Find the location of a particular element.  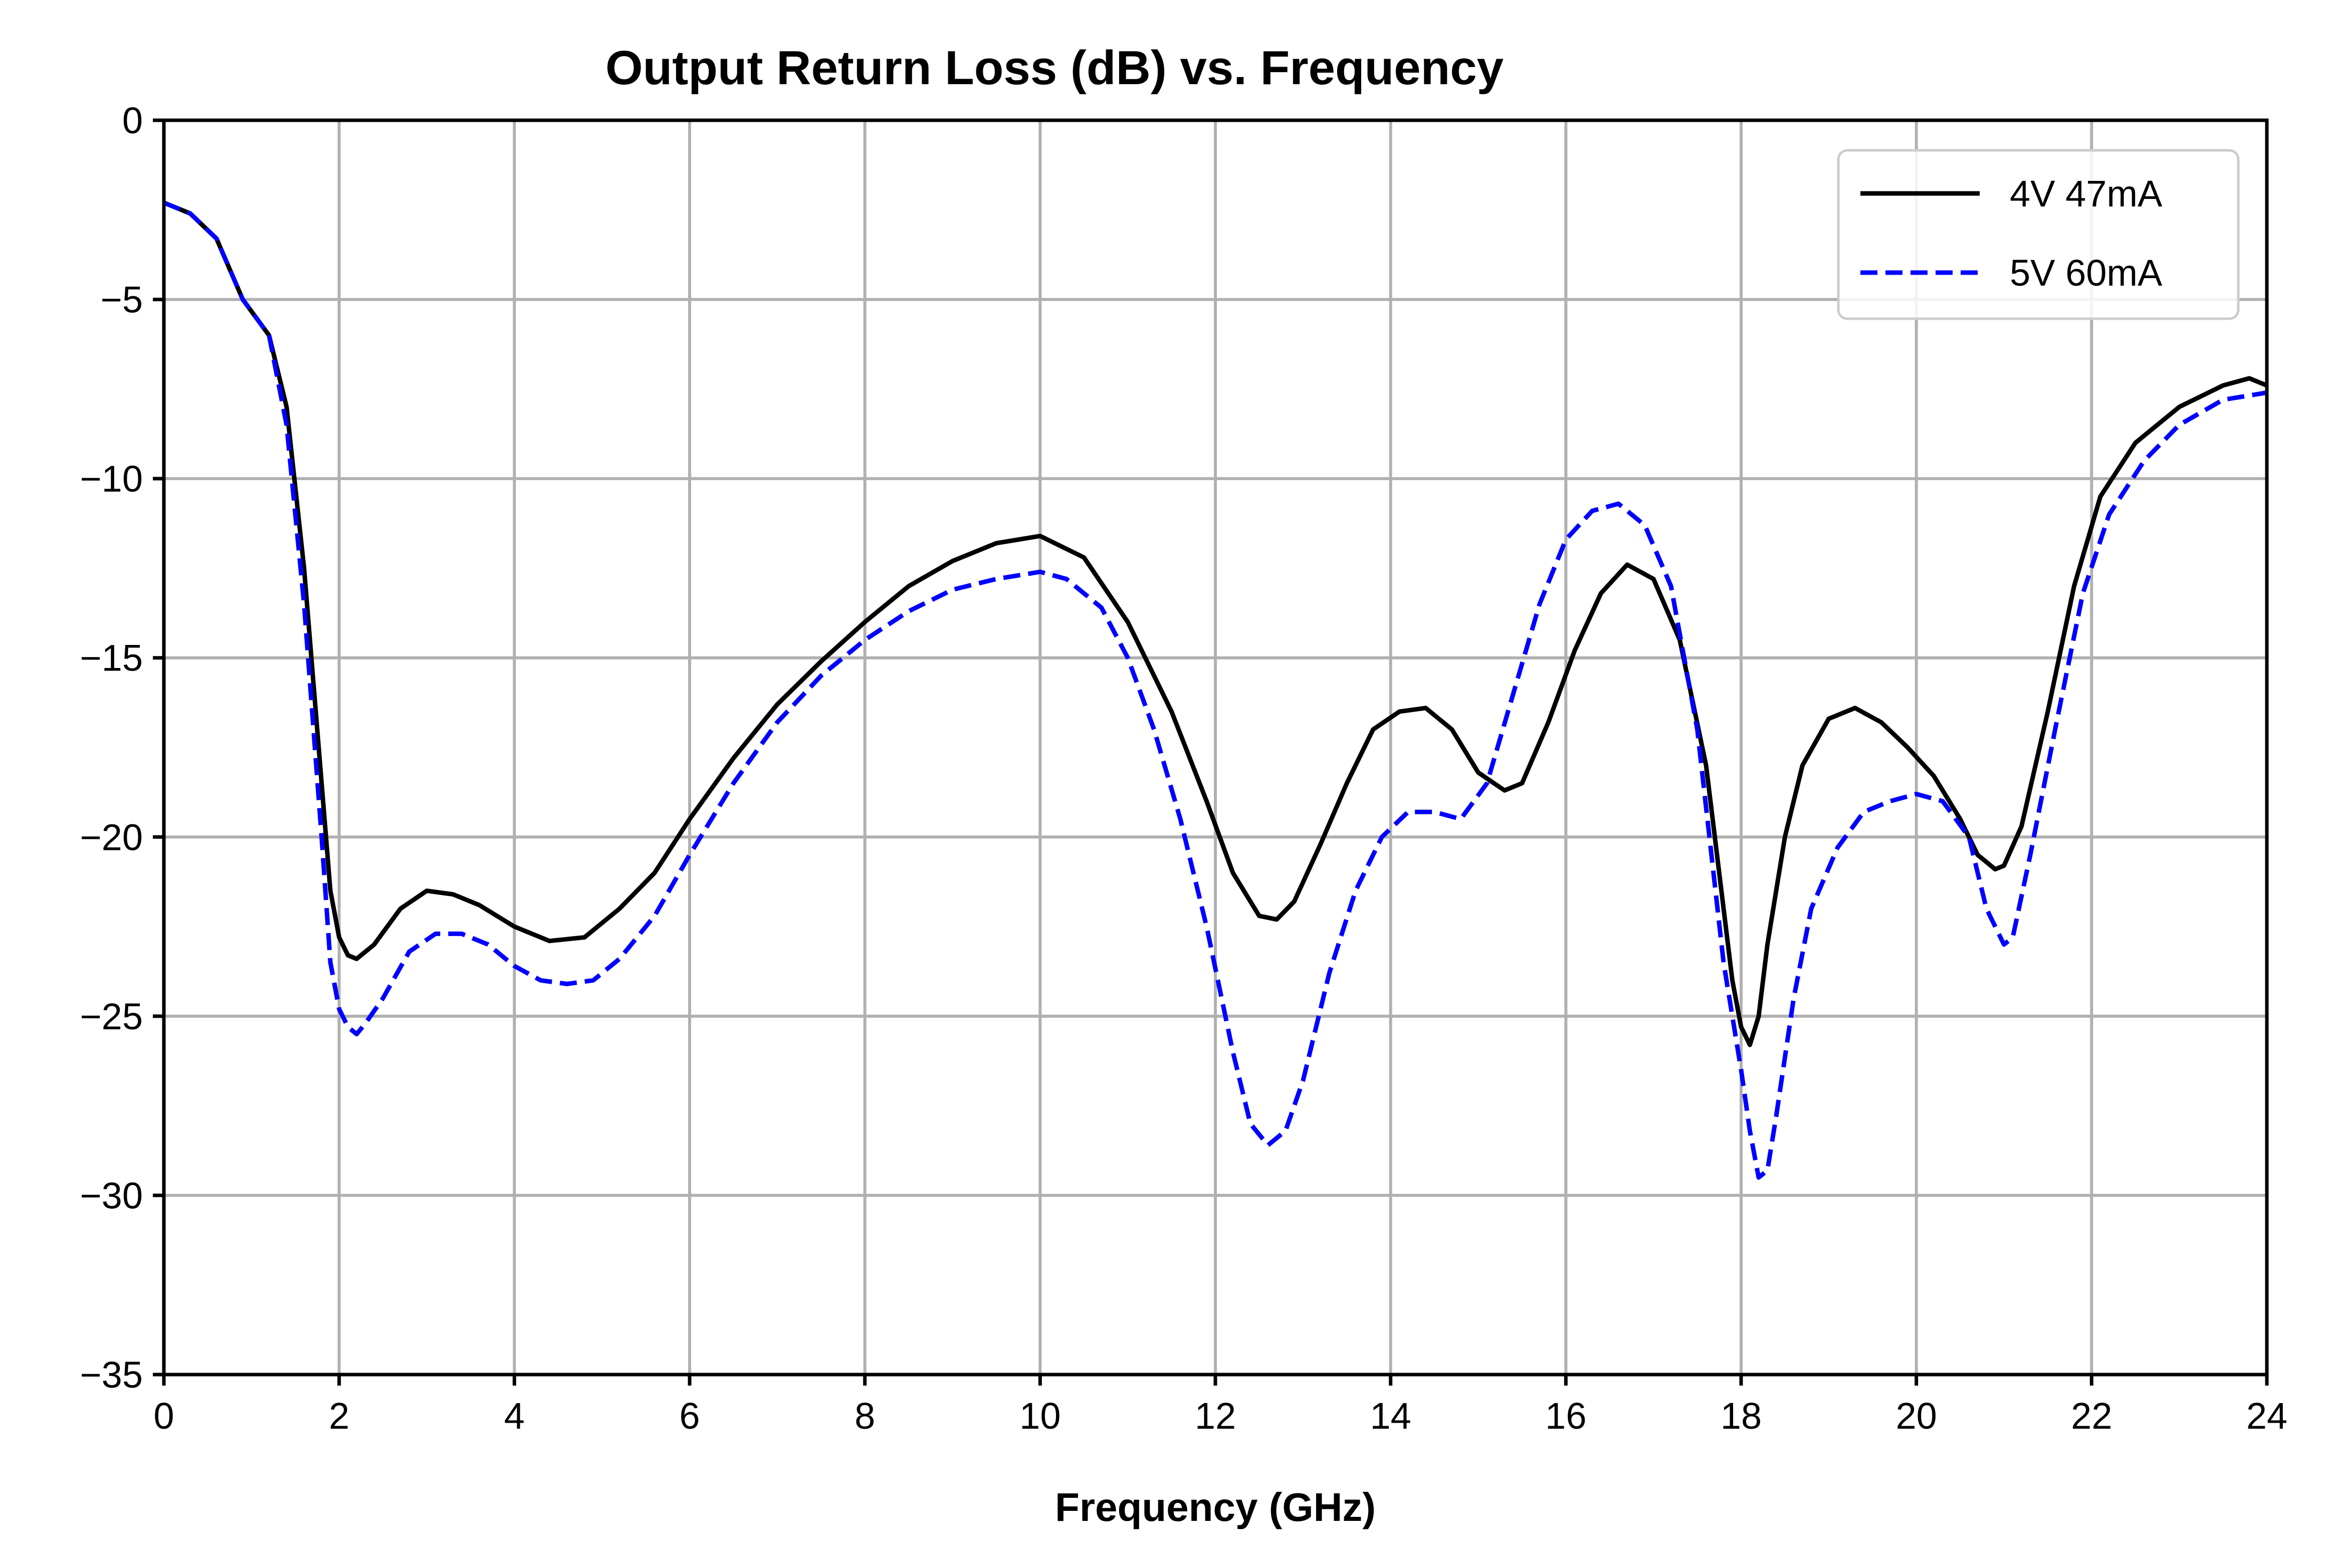

y-tick-label: 0 is located at coordinates (133, 120).